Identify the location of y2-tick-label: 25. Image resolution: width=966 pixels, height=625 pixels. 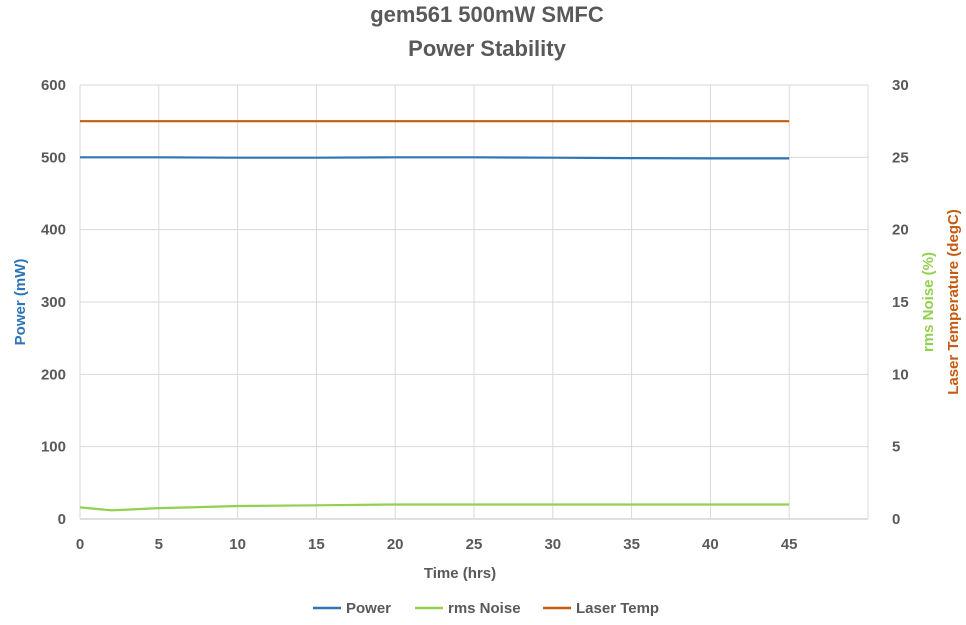
(900, 157).